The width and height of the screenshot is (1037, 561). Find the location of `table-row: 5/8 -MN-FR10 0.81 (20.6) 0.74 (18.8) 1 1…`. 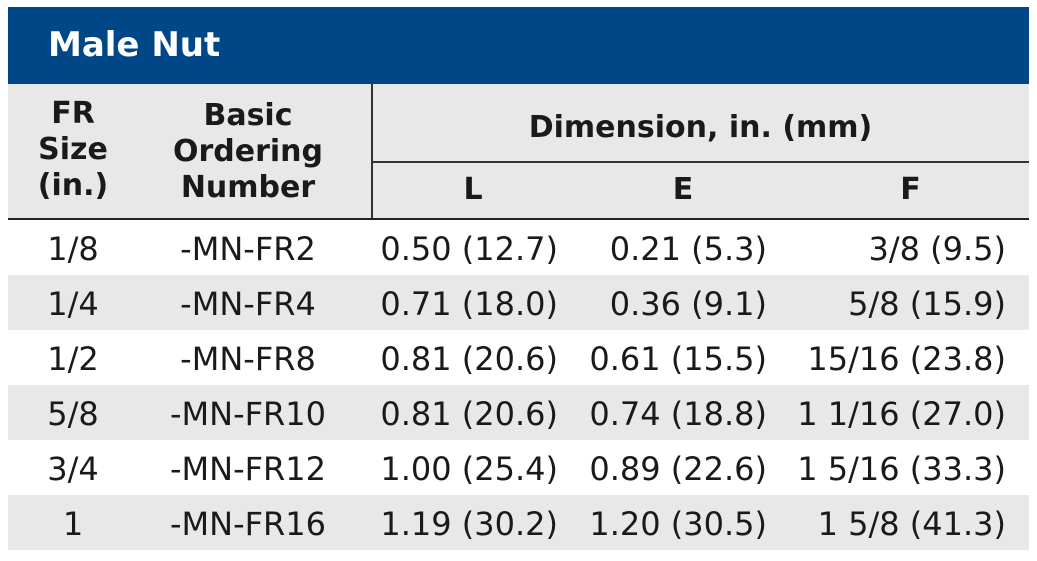

table-row: 5/8 -MN-FR10 0.81 (20.6) 0.74 (18.8) 1 1… is located at coordinates (518, 412).